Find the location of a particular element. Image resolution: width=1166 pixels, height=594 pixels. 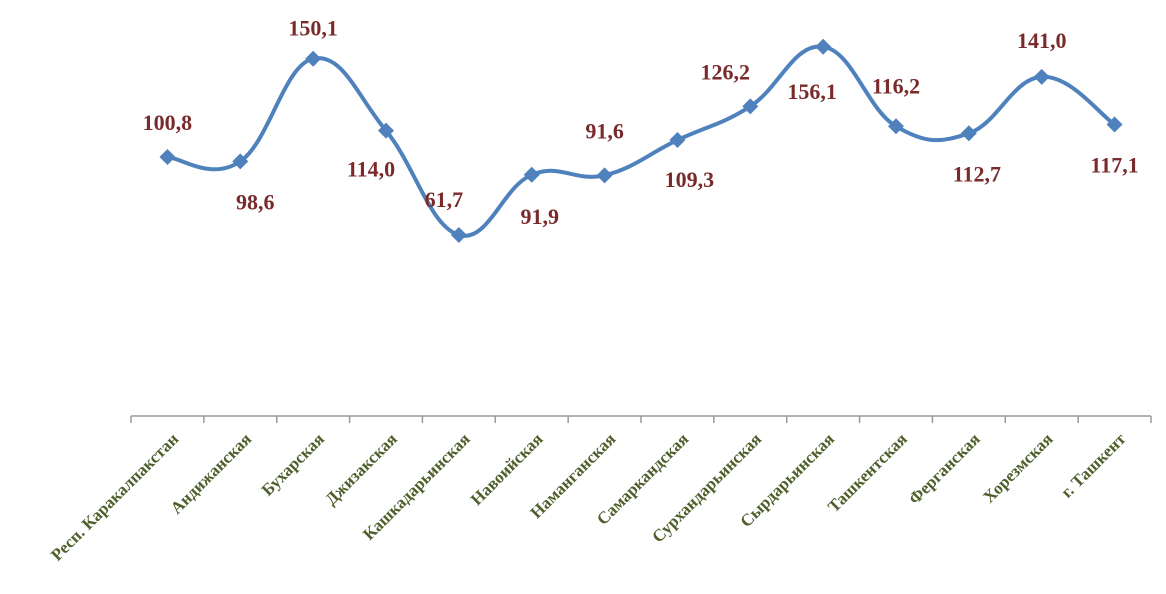

data-label: 98,6 is located at coordinates (255, 201).